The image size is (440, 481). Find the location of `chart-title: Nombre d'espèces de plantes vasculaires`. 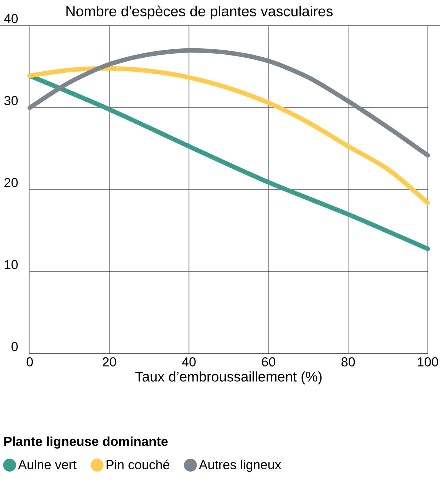

chart-title: Nombre d'espèces de plantes vasculaires is located at coordinates (199, 13).